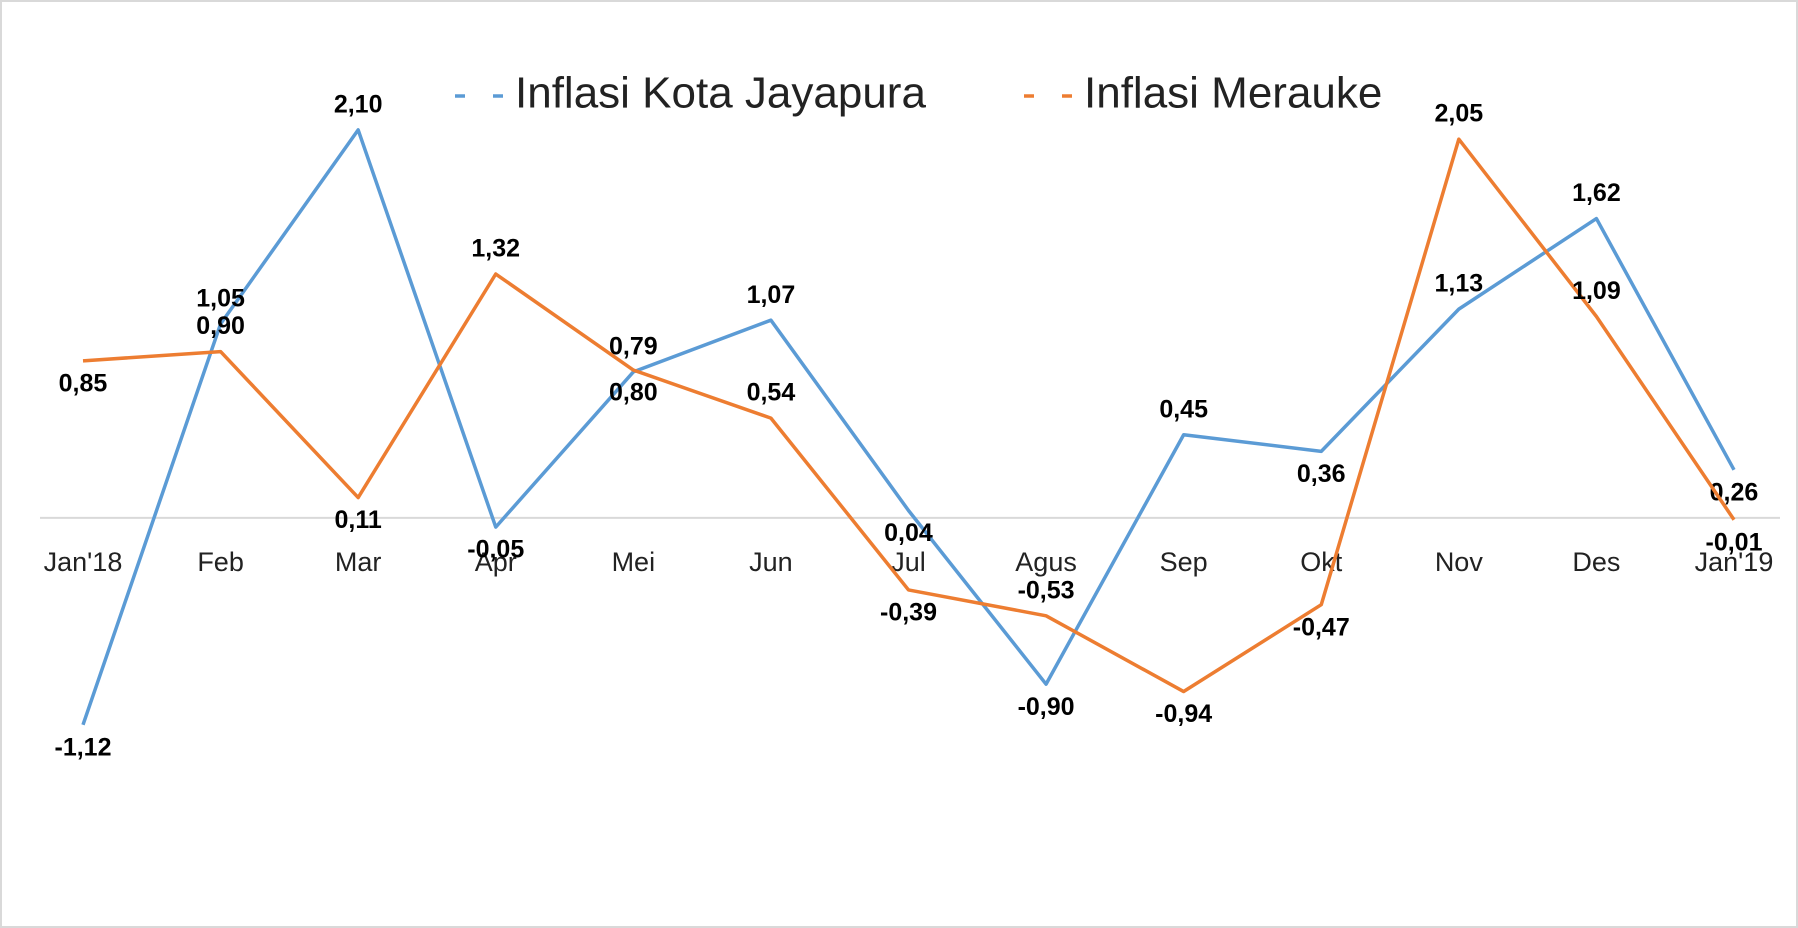  What do you see at coordinates (771, 562) in the screenshot?
I see `x-tick-label: Jun` at bounding box center [771, 562].